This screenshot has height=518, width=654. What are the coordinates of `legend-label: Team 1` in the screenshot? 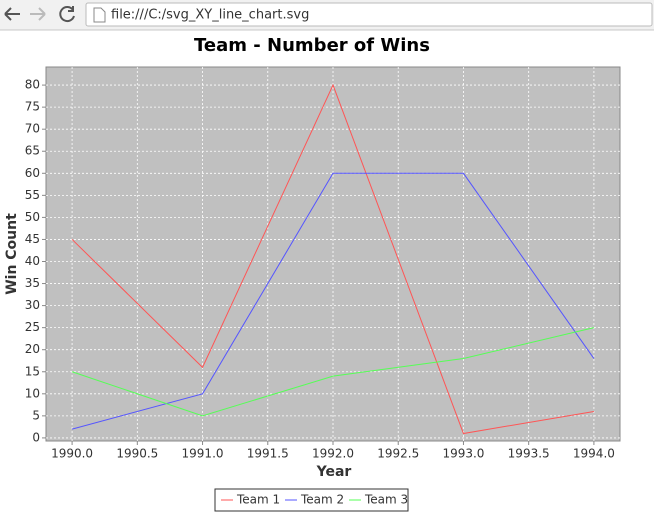 It's located at (258, 500).